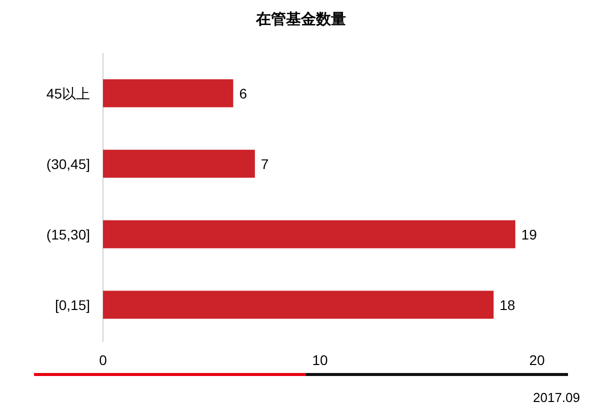 This screenshot has height=418, width=602. Describe the element at coordinates (320, 360) in the screenshot. I see `x-tick-label: 10` at that location.